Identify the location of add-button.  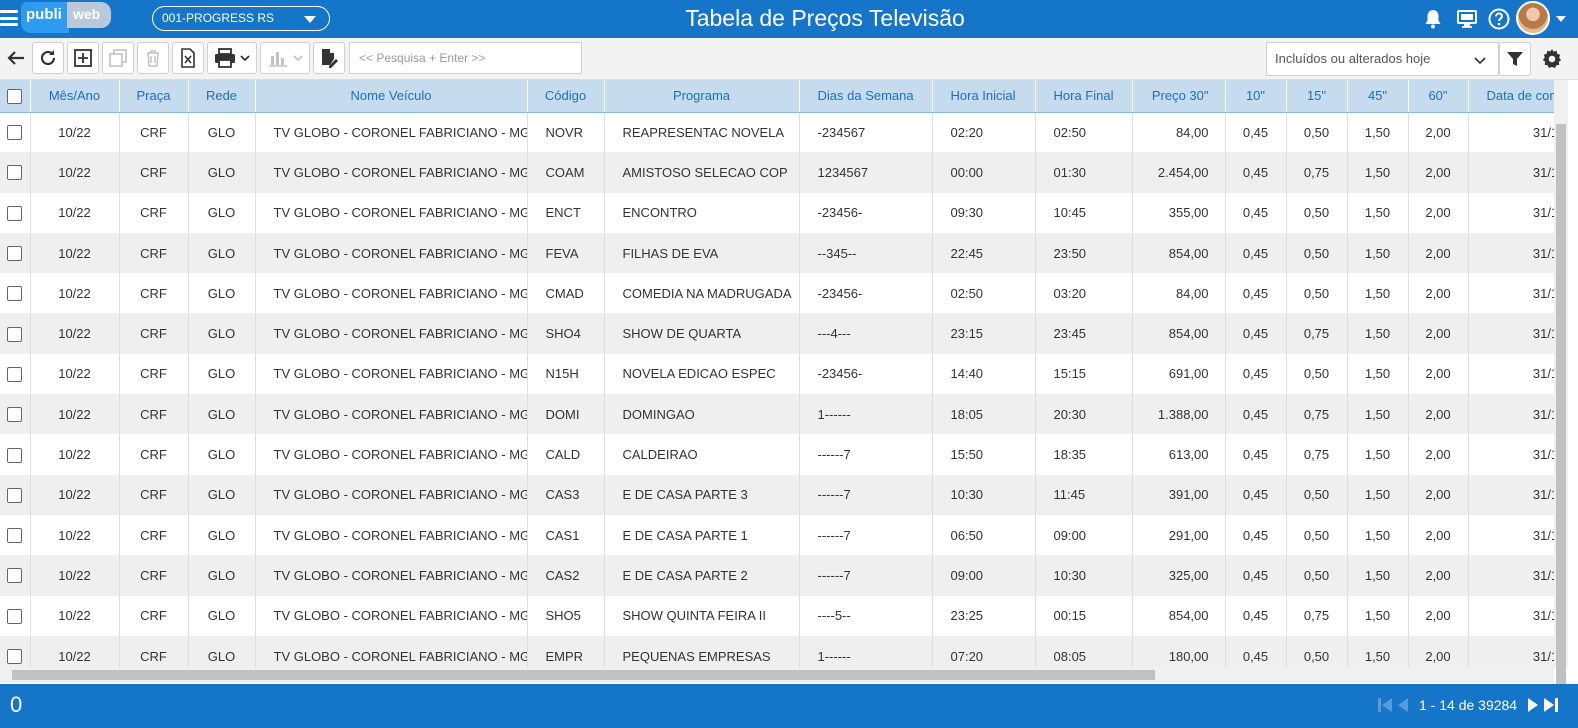
(83, 58).